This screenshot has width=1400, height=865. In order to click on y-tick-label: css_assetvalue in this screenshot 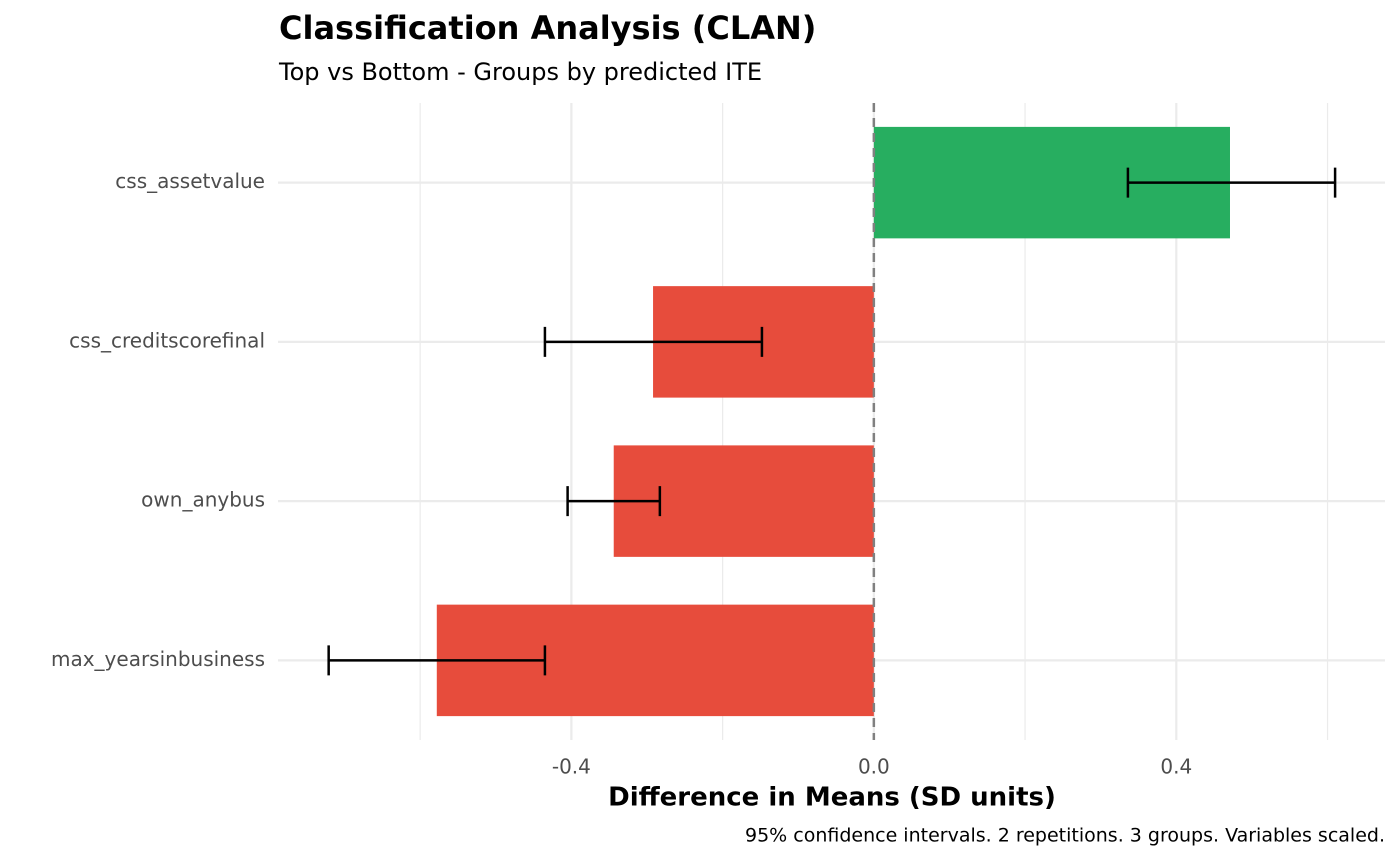, I will do `click(190, 181)`.